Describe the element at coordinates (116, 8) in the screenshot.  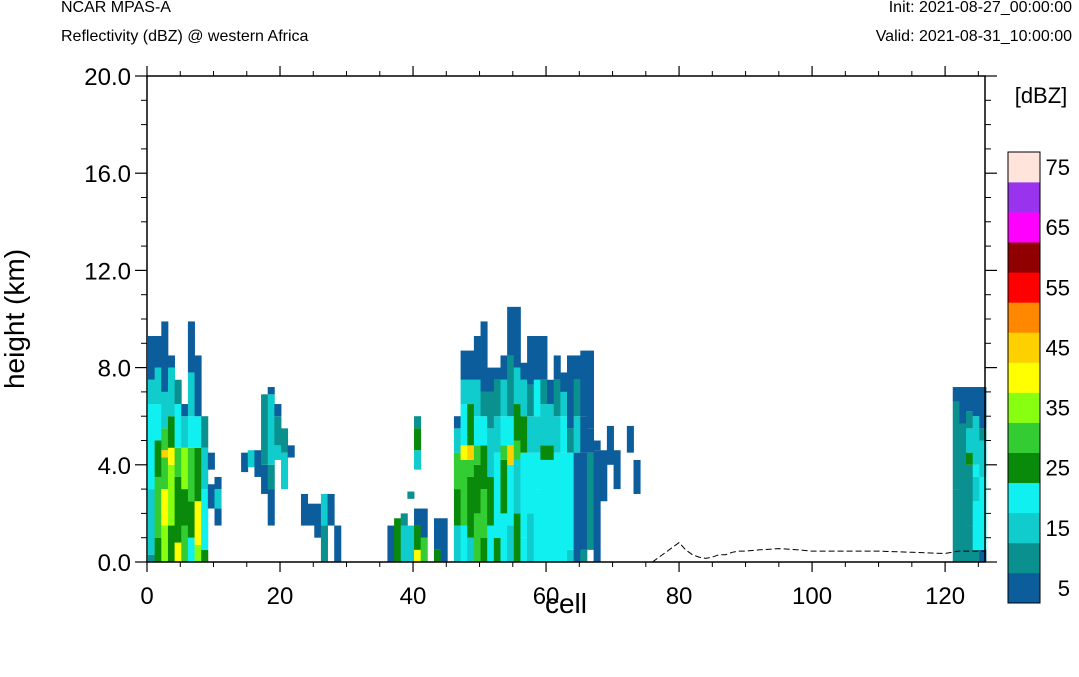
I see `model-title: NCAR MPAS-A` at that location.